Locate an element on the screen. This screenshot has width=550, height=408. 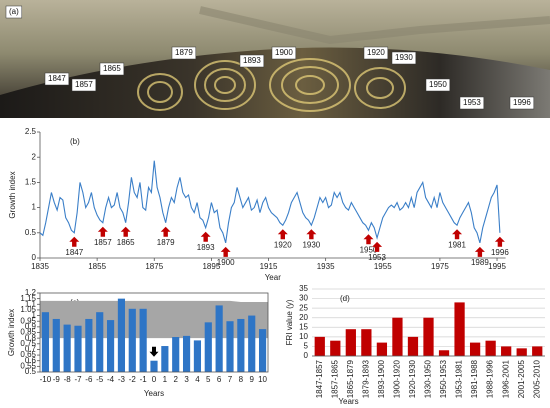
y-tick-label: 1.2 is located at coordinates (31, 292).